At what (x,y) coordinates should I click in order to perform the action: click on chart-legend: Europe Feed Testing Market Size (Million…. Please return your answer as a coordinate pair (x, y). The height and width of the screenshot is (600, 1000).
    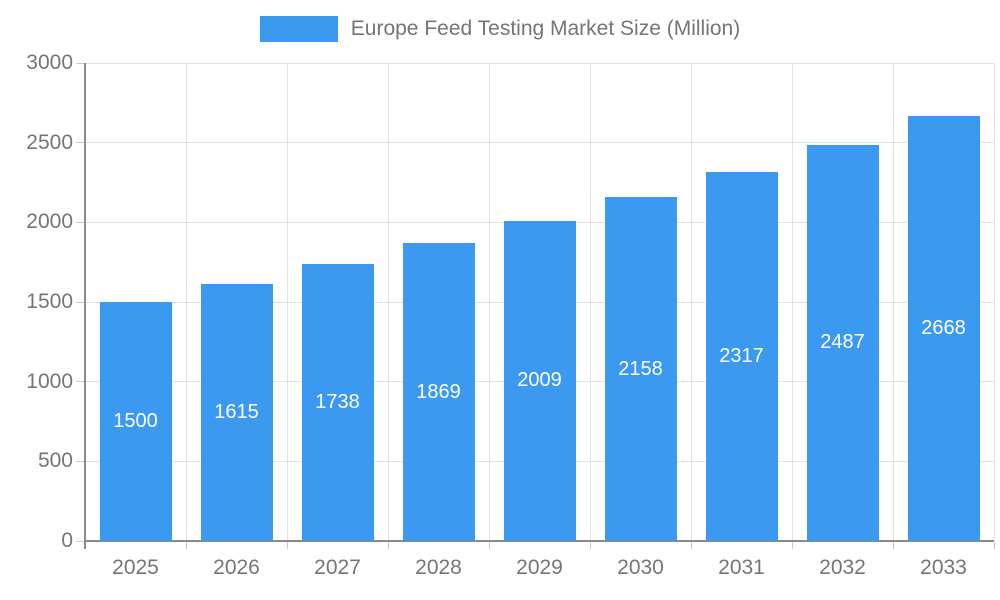
    Looking at the image, I should click on (500, 29).